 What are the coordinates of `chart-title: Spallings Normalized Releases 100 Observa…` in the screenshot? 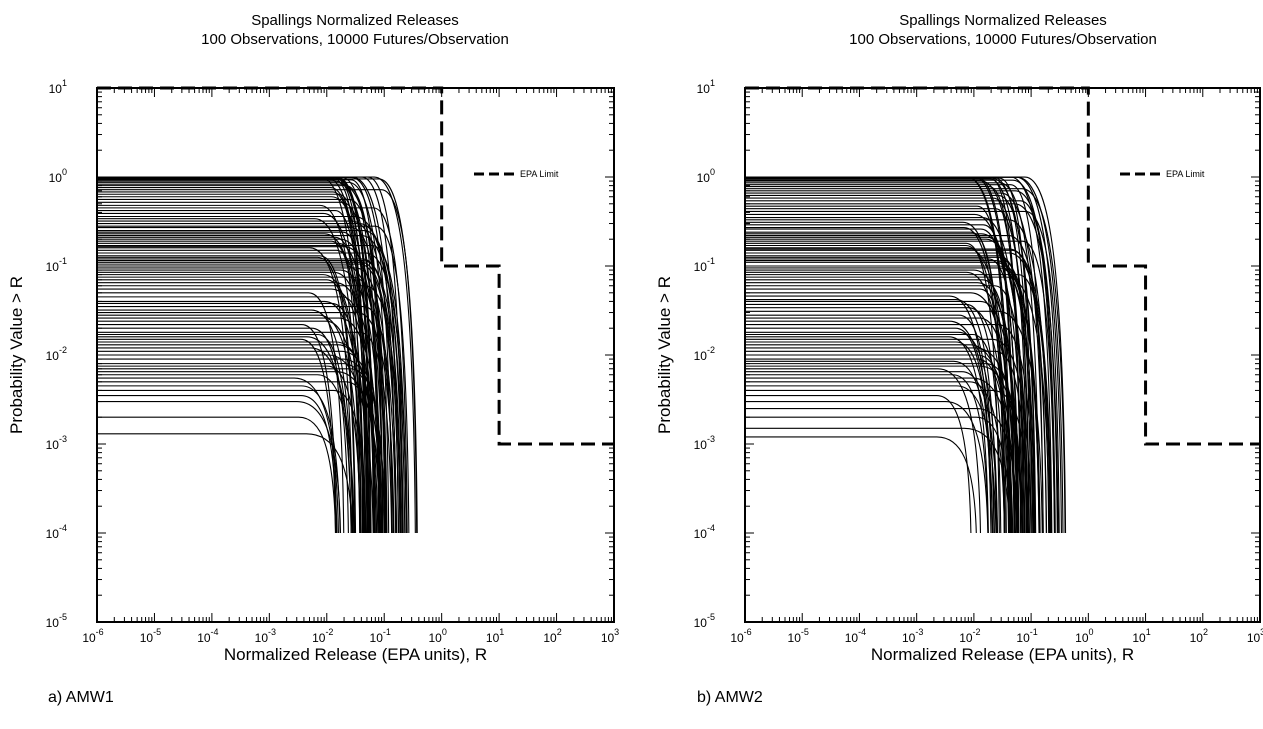 It's located at (355, 30).